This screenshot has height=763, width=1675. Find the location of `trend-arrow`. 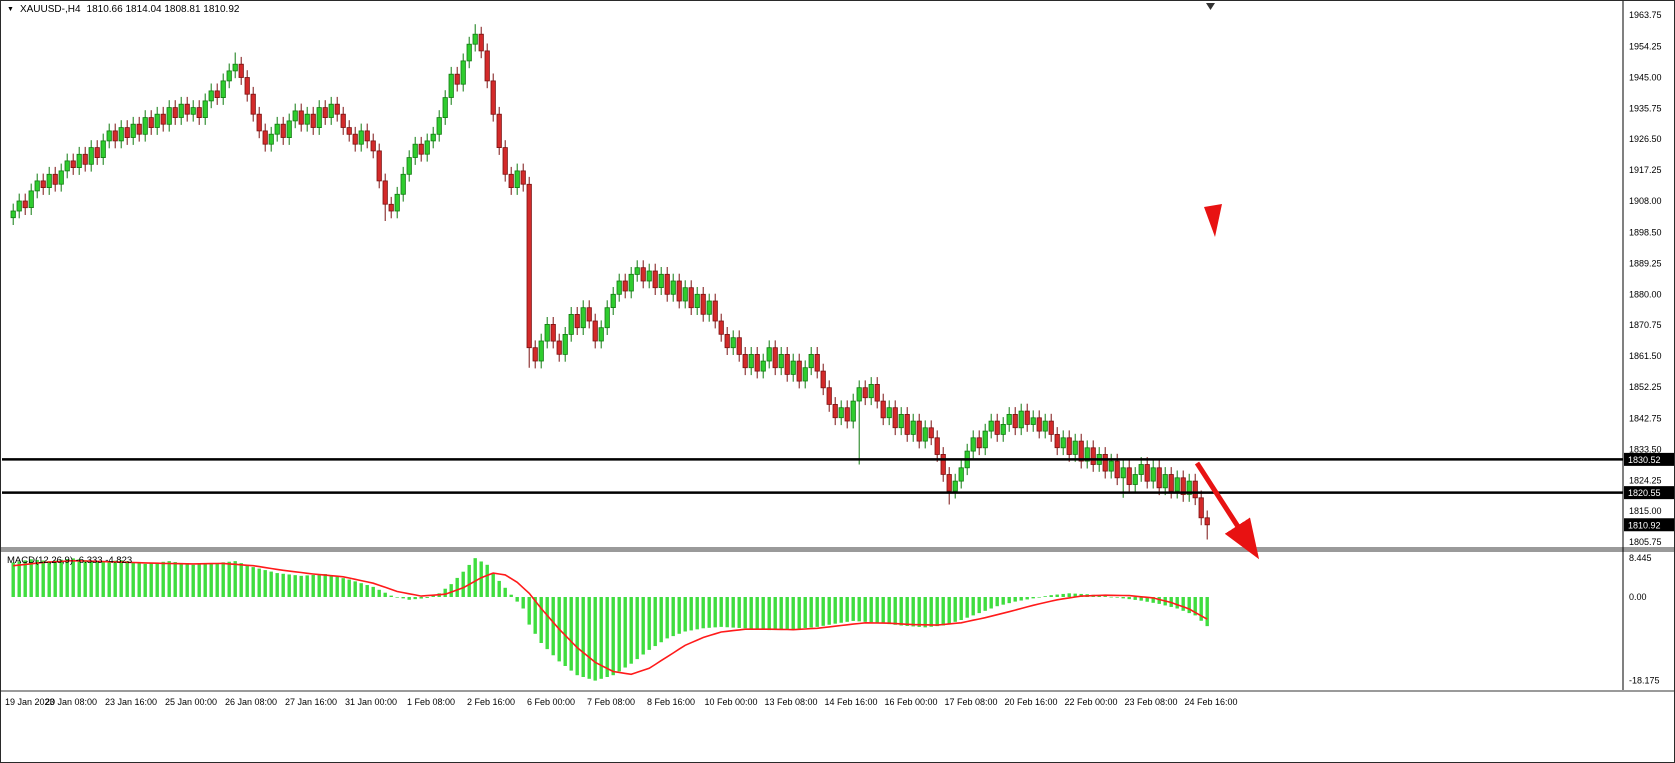

trend-arrow is located at coordinates (1227, 510).